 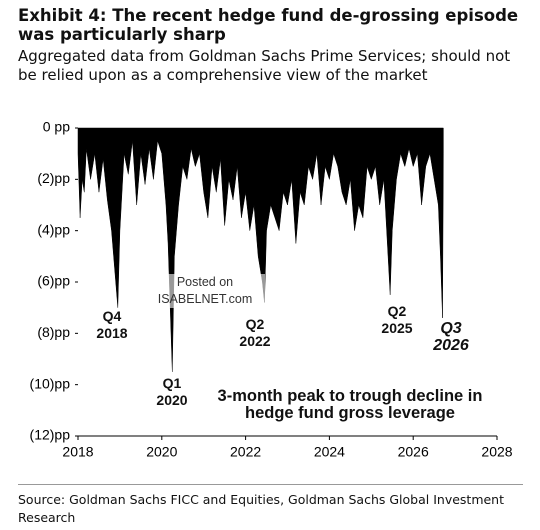 I want to click on x-tick-label: 2026, so click(x=413, y=452).